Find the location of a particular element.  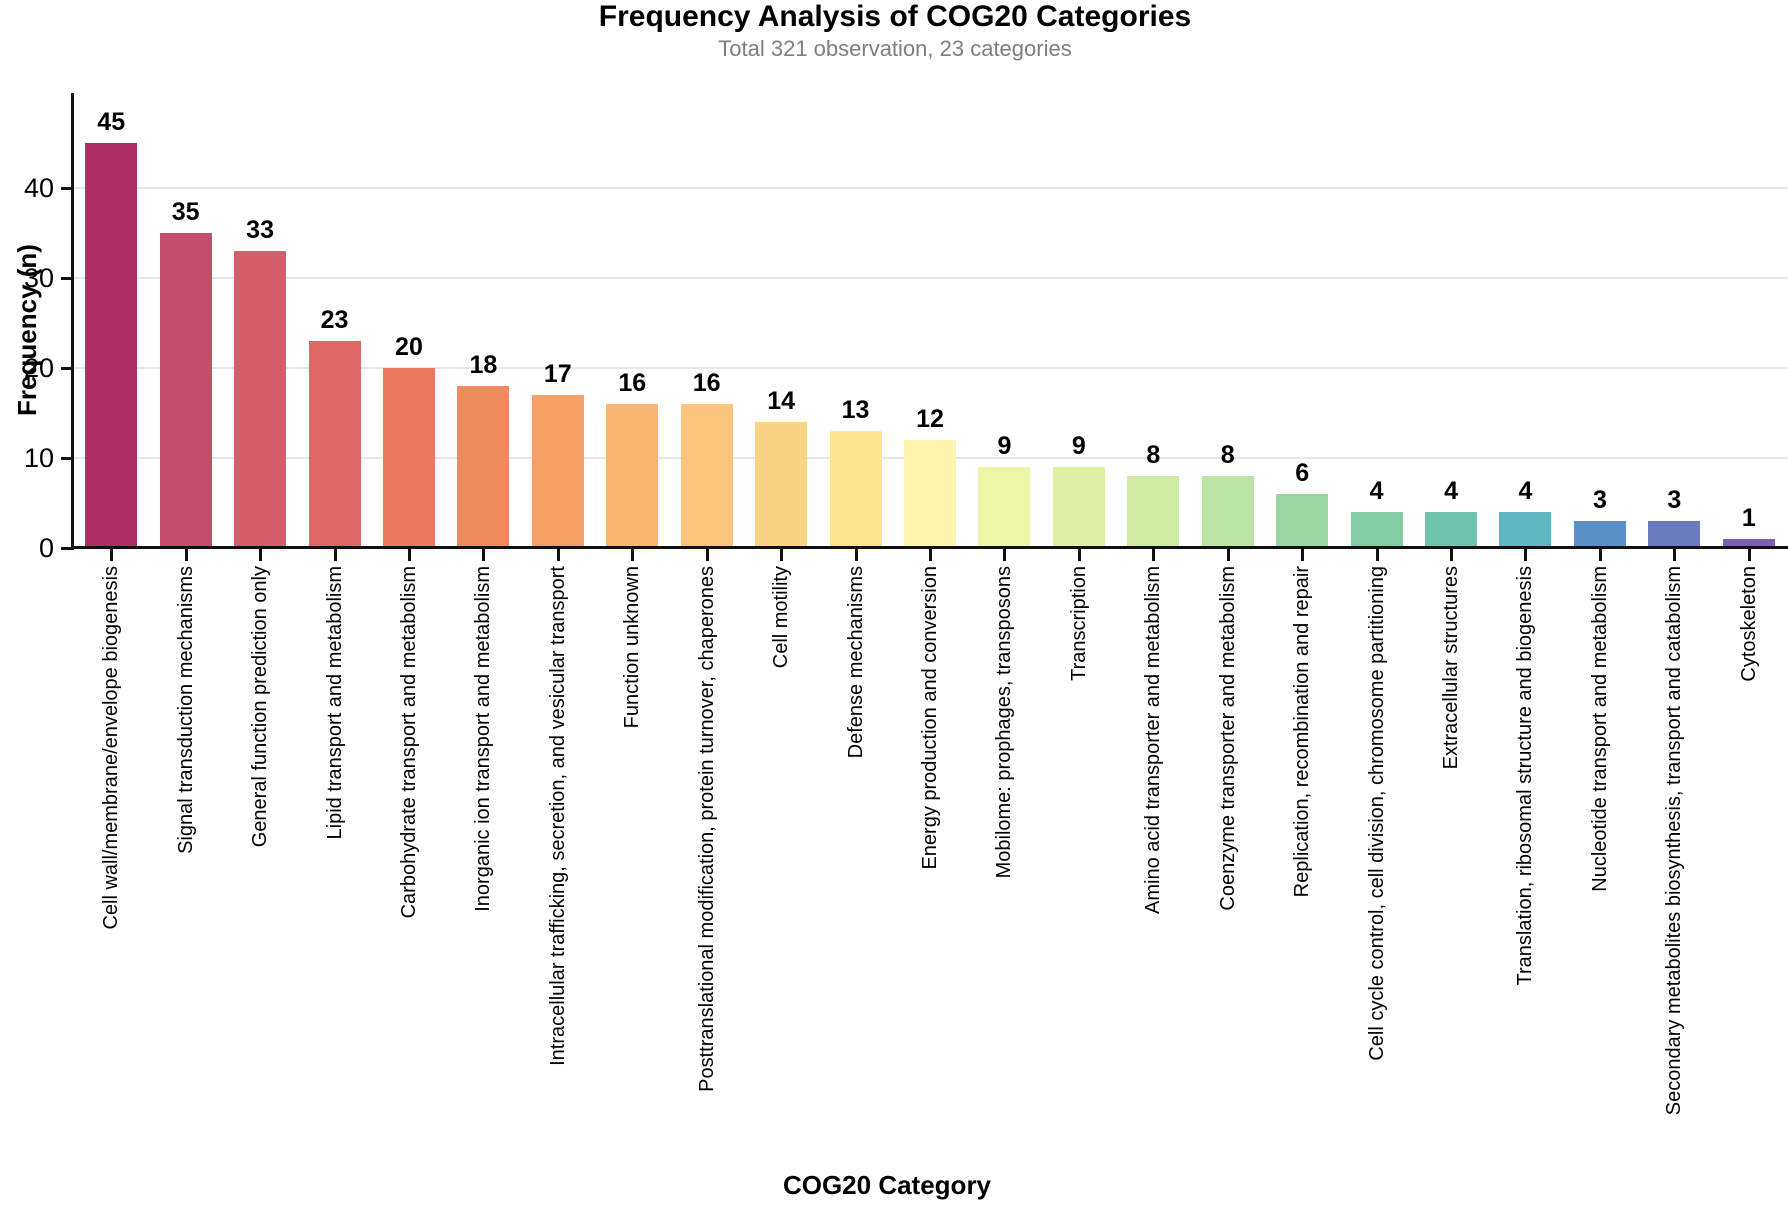

x-tick-label: Signal transduction mechanisms is located at coordinates (185, 710).